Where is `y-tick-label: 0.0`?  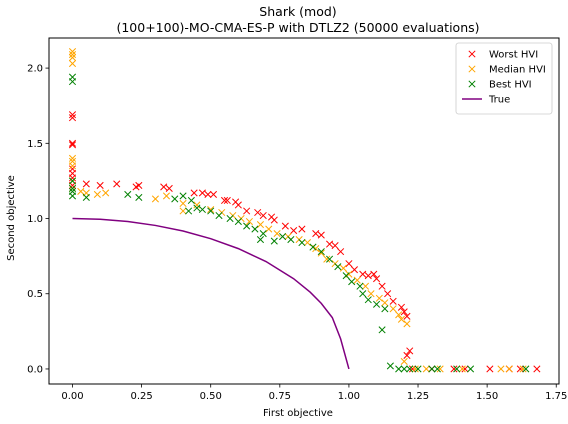
y-tick-label: 0.0 is located at coordinates (35, 369).